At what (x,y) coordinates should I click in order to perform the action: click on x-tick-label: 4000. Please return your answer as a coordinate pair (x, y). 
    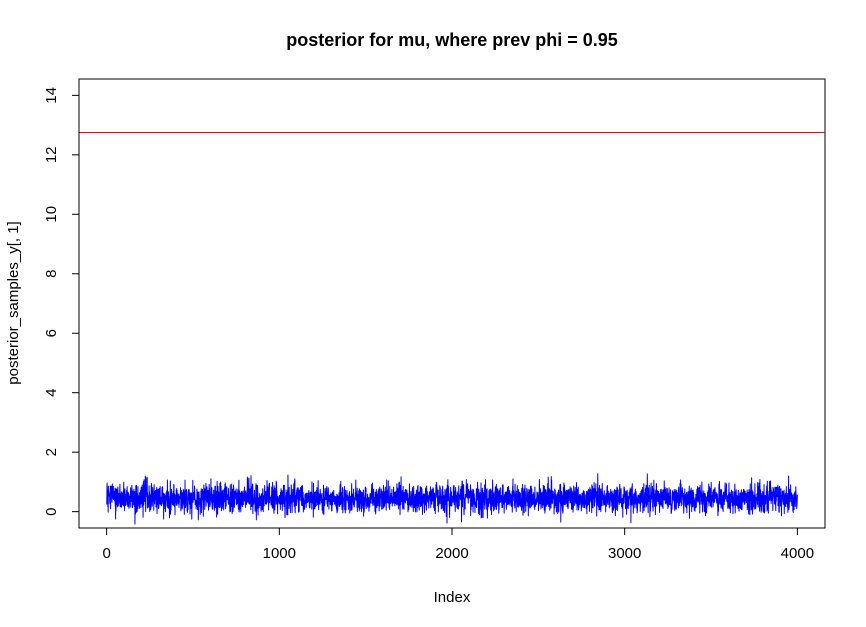
    Looking at the image, I should click on (797, 553).